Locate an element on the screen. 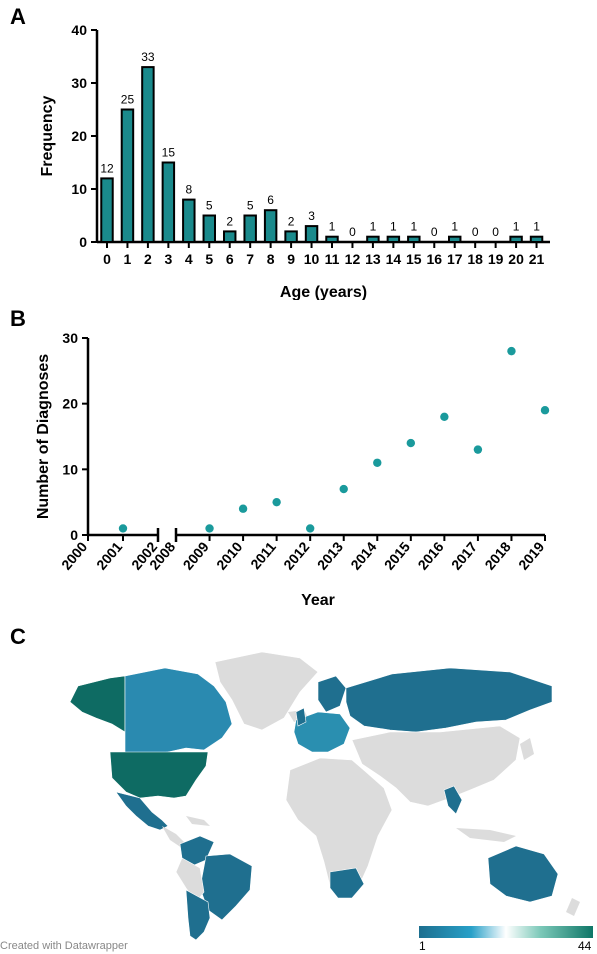 This screenshot has height=954, width=597. x-tick-label: 2001 is located at coordinates (109, 555).